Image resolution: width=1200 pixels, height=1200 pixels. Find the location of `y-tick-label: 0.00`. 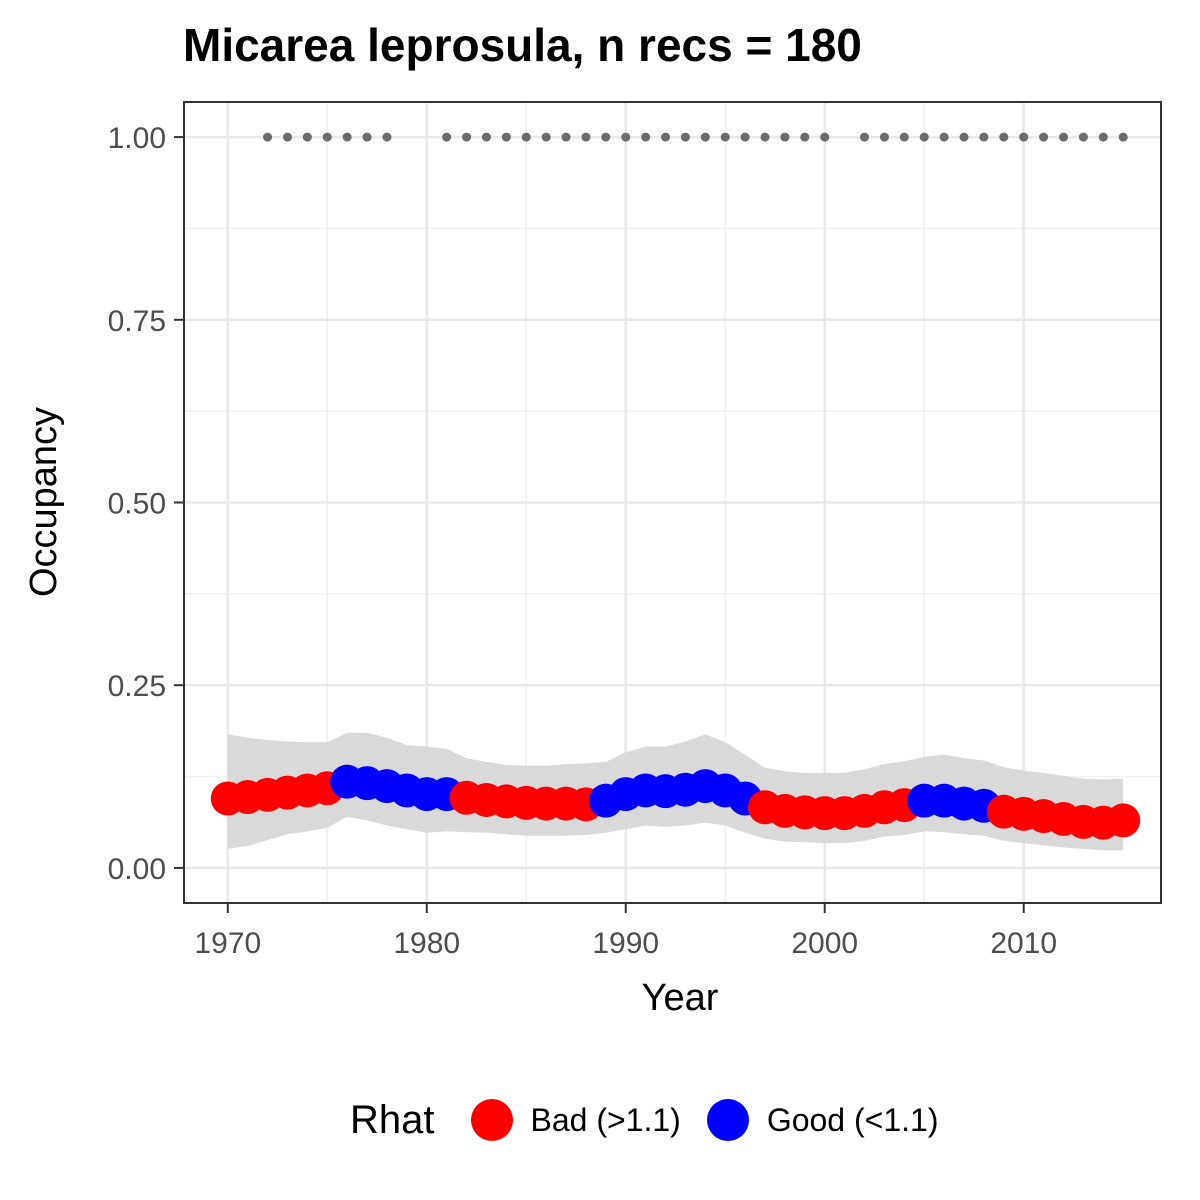

y-tick-label: 0.00 is located at coordinates (137, 869).